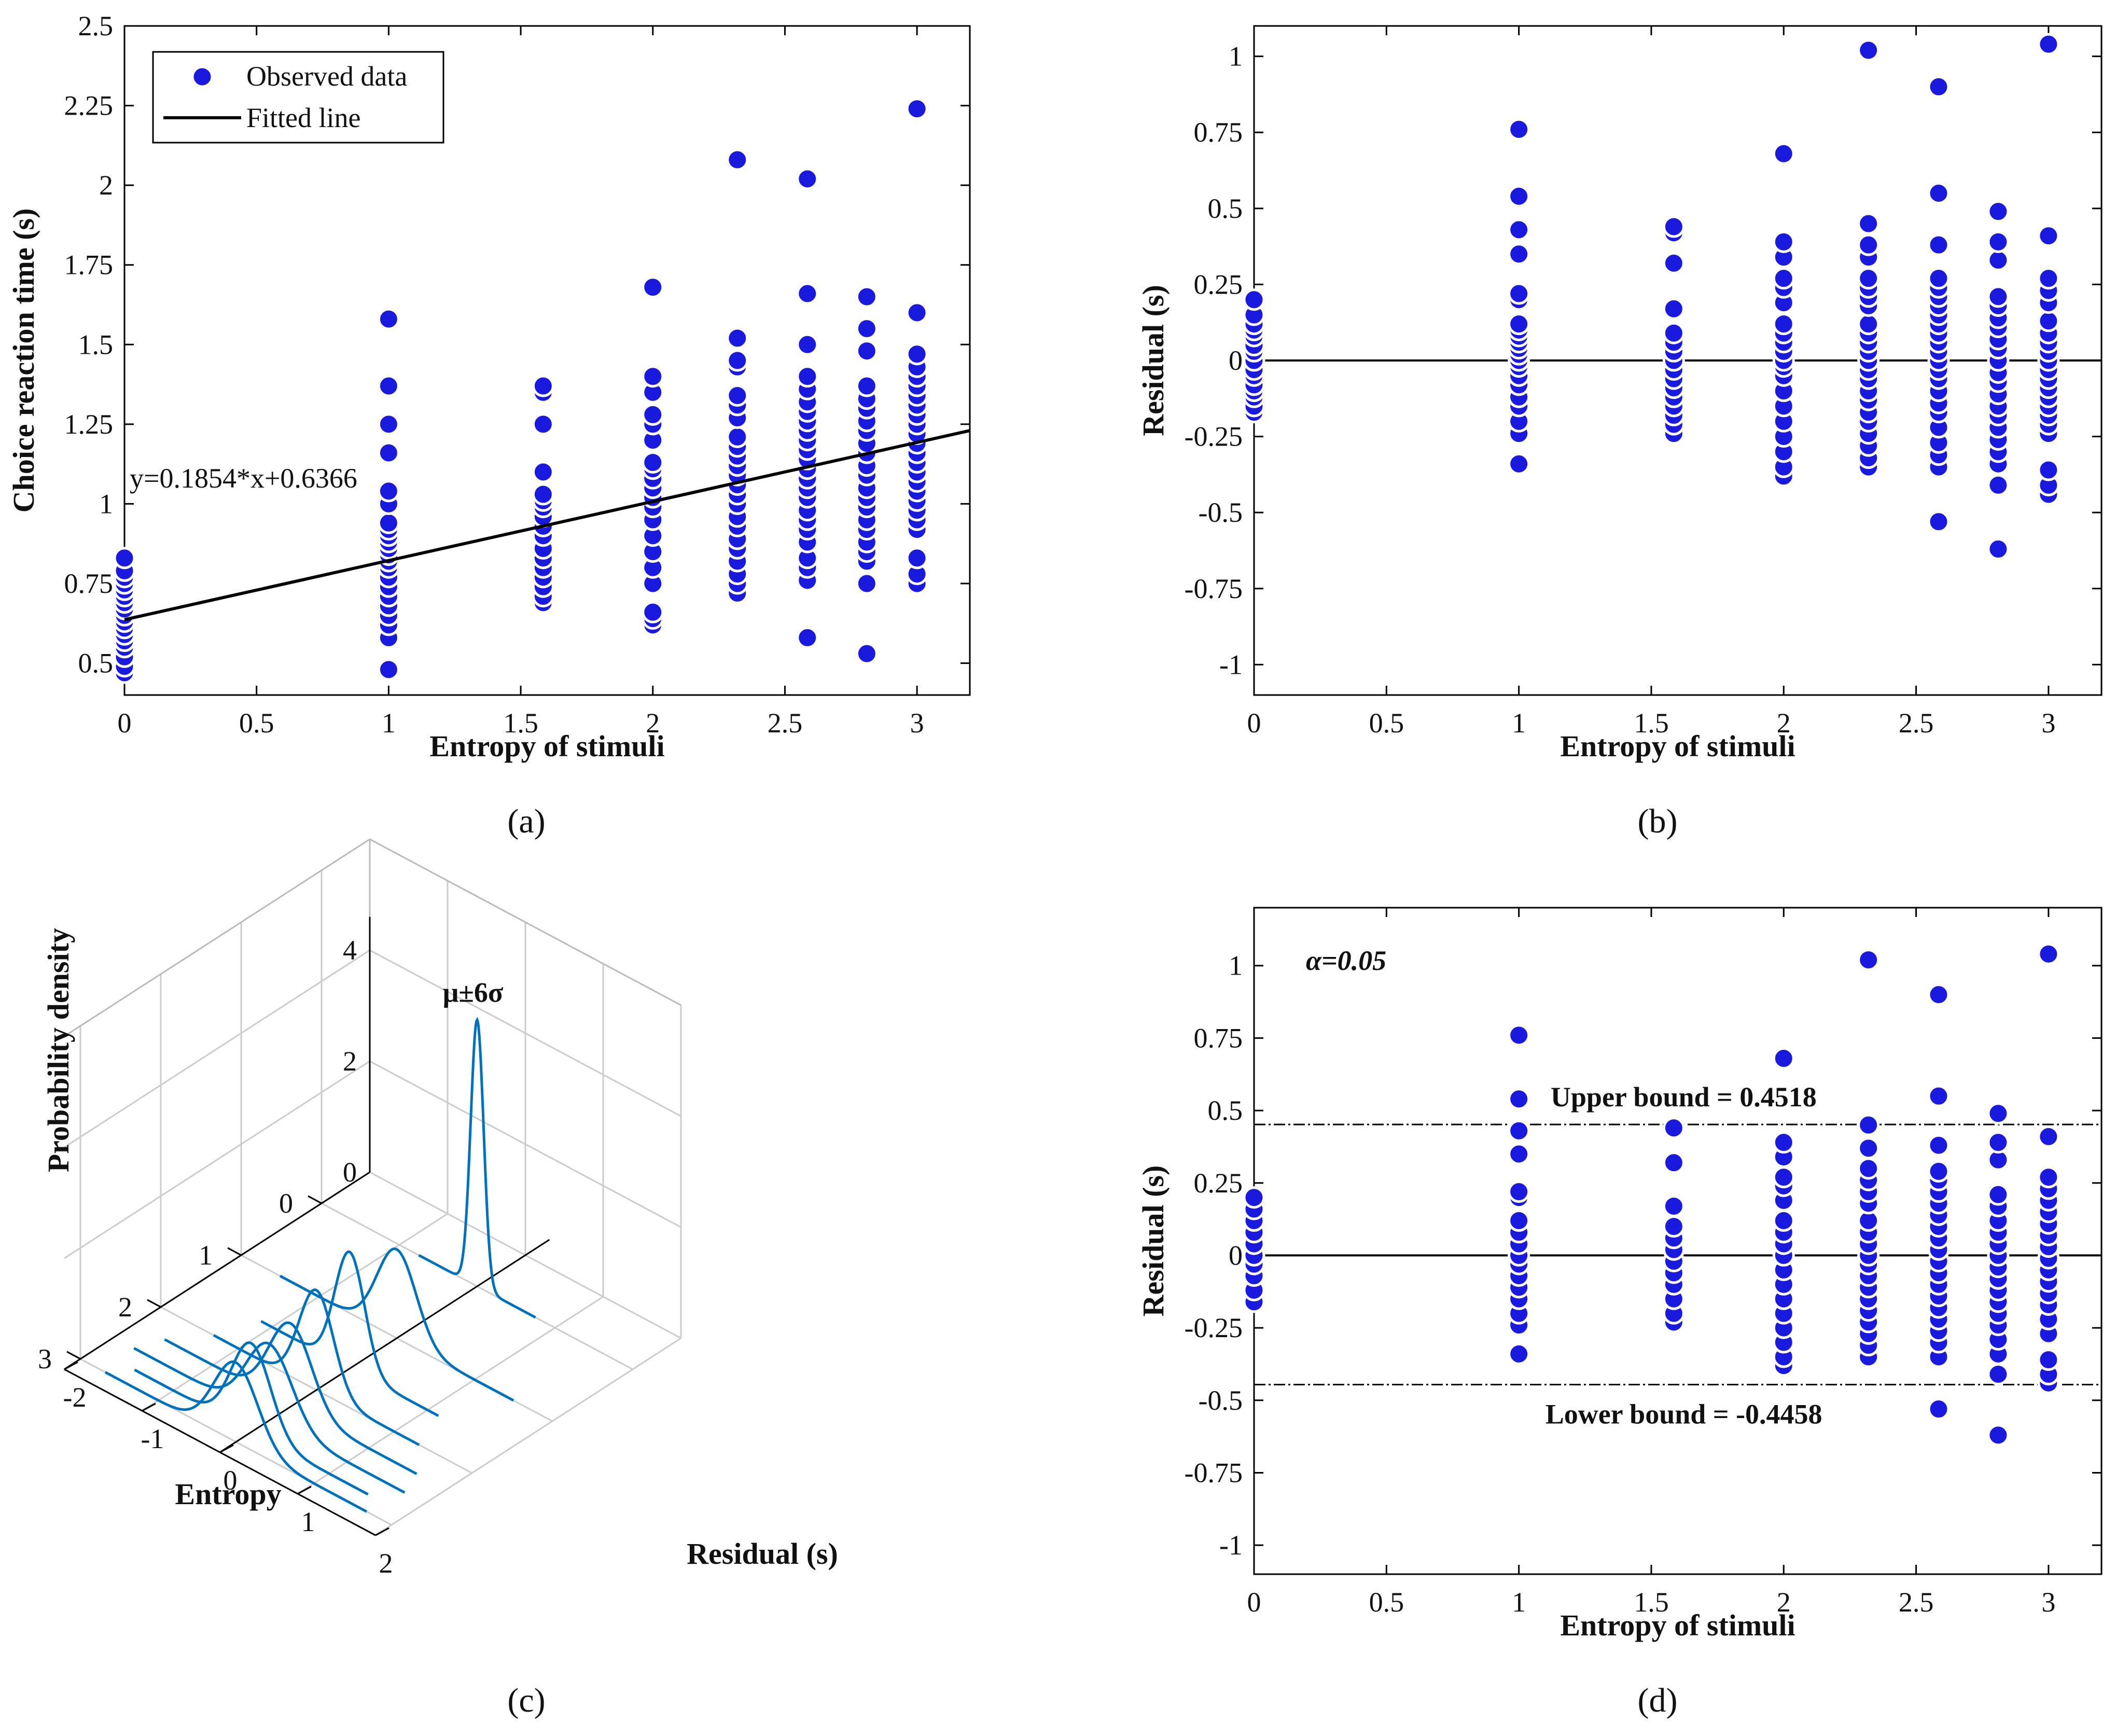  Describe the element at coordinates (206, 1255) in the screenshot. I see `entropy-tick-label: 1` at that location.